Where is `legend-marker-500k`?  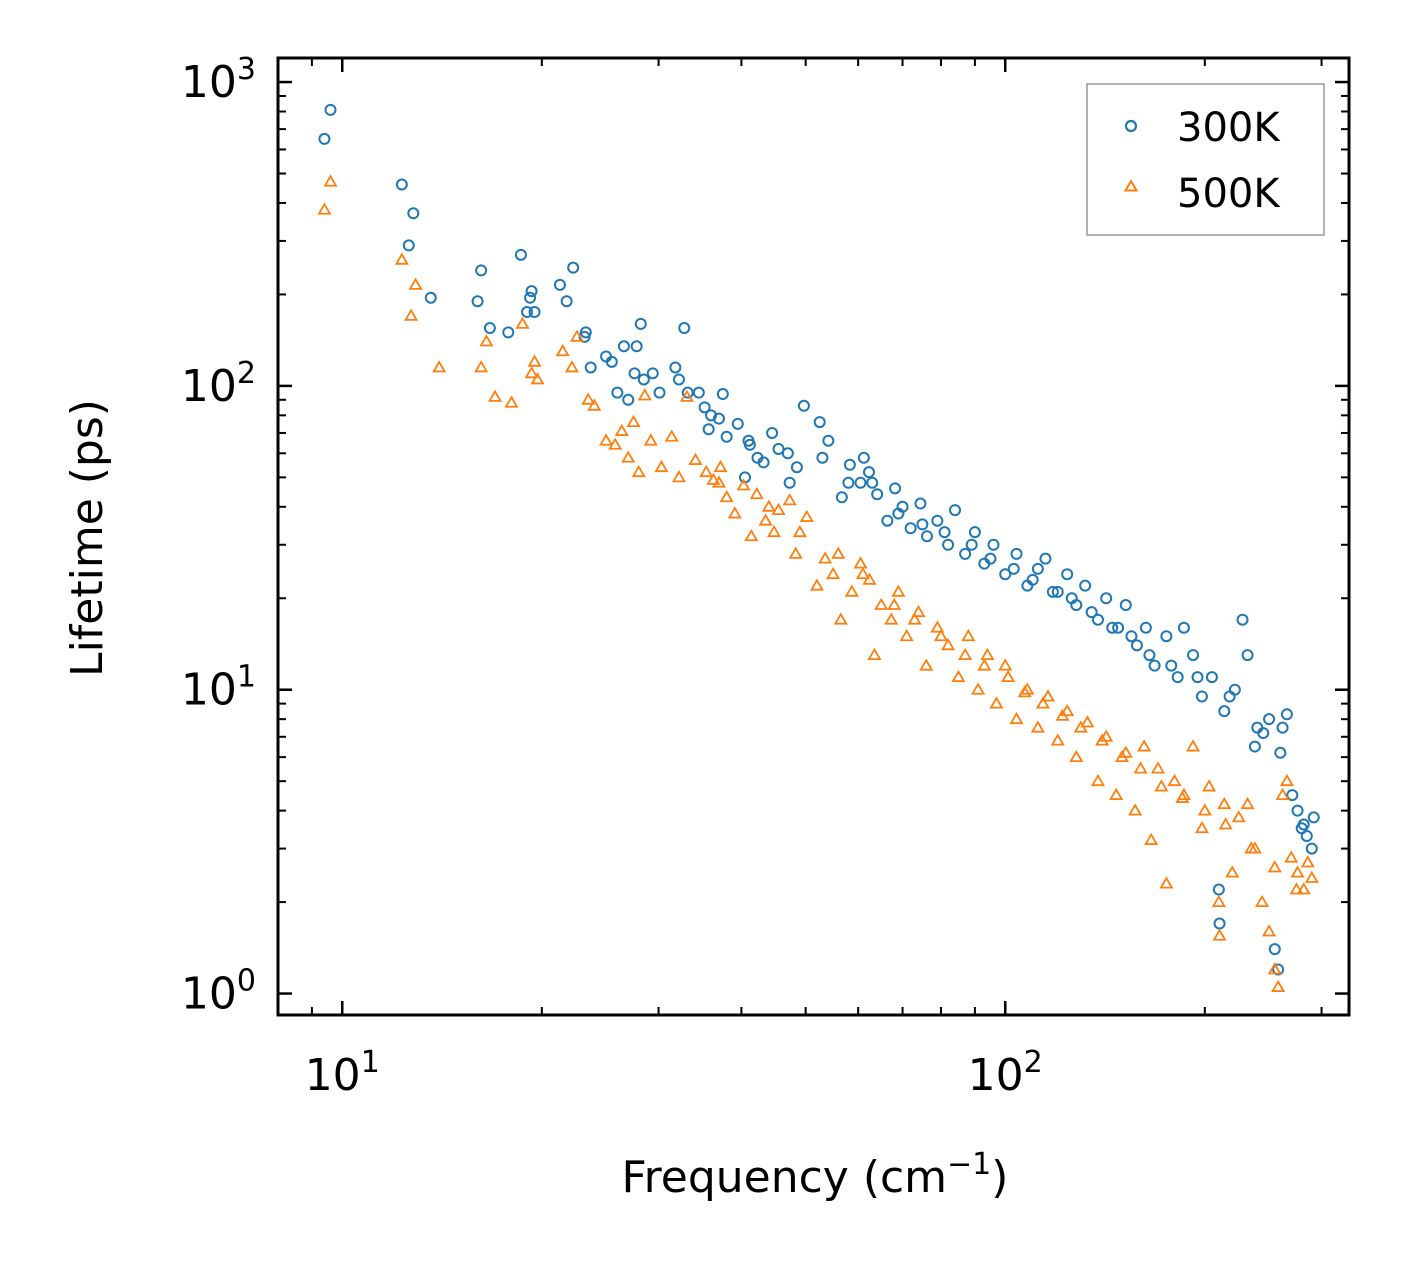
legend-marker-500k is located at coordinates (1131, 185).